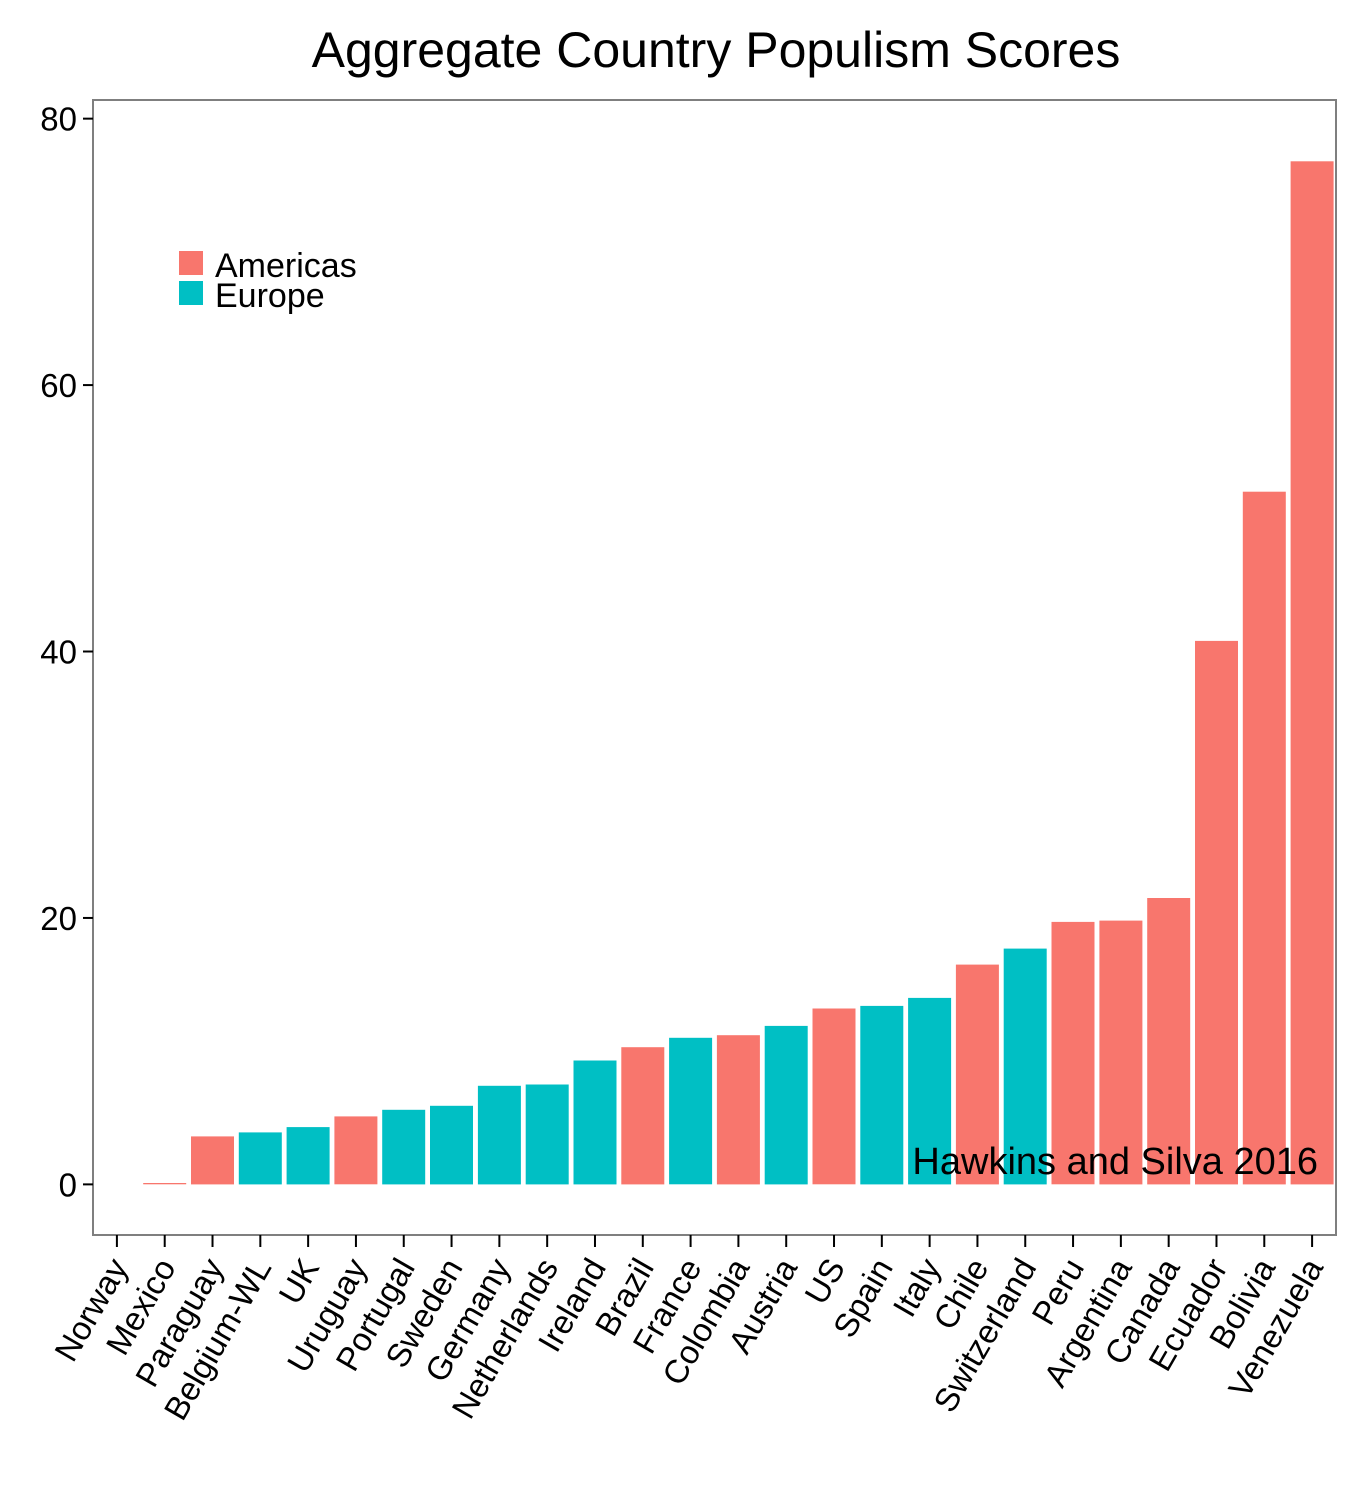 The width and height of the screenshot is (1366, 1487). What do you see at coordinates (165, 1184) in the screenshot?
I see `bar-mexico` at bounding box center [165, 1184].